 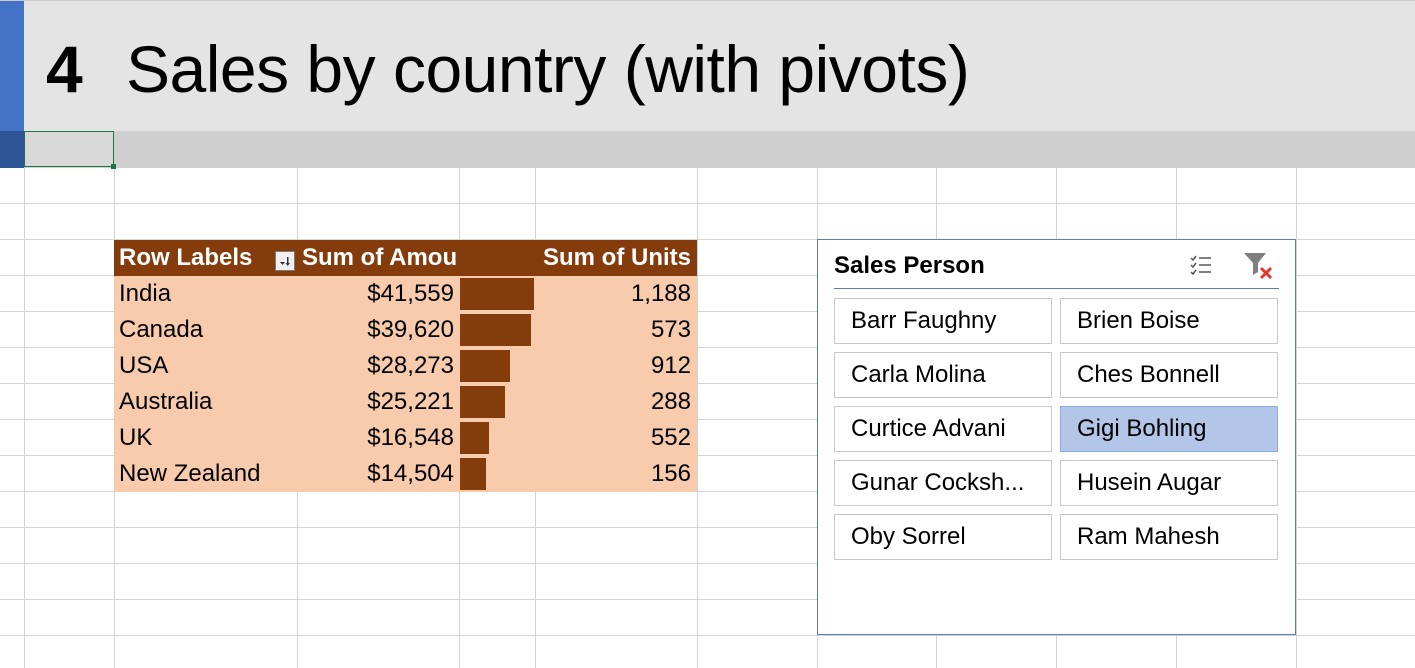 I want to click on header-sum-of-amount: Sum of Amou, so click(x=380, y=257).